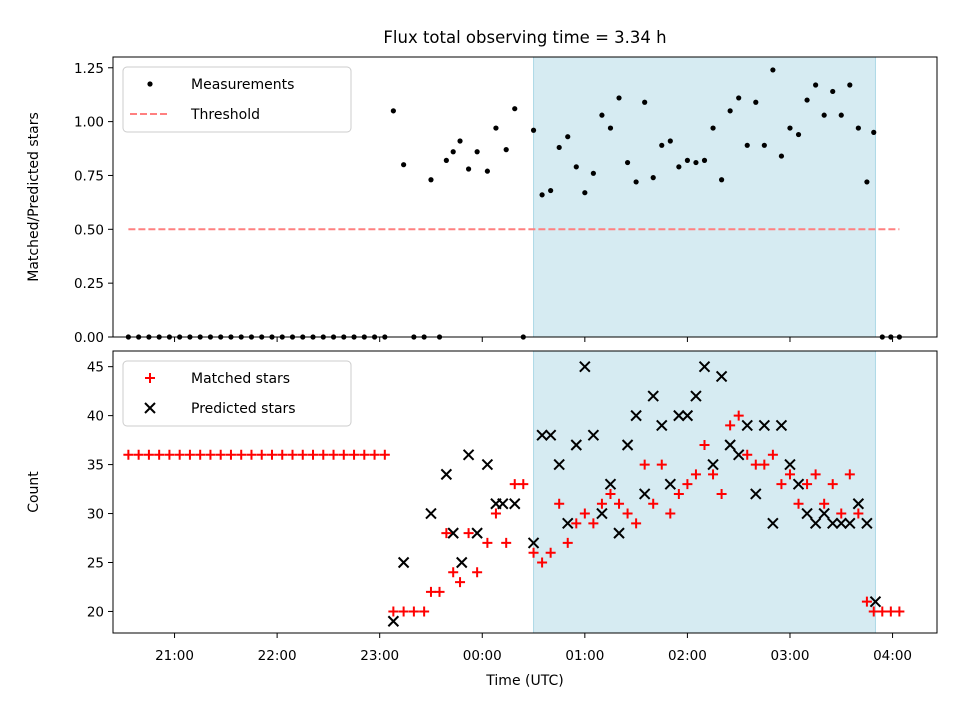  What do you see at coordinates (482, 656) in the screenshot?
I see `x-tick-label: 00:00` at bounding box center [482, 656].